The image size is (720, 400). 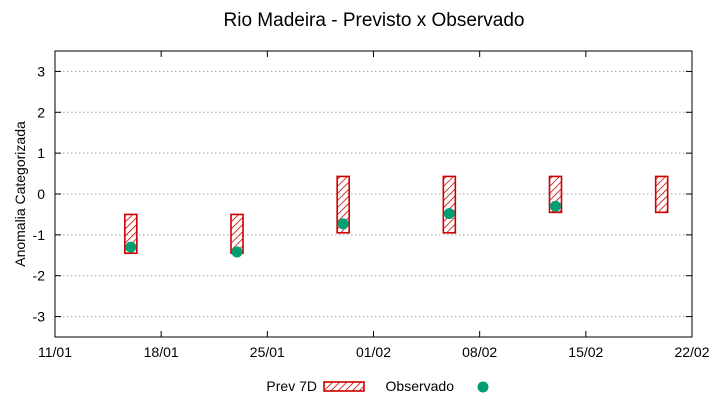 I want to click on legend-label-forecast: Prev 7D, so click(x=291, y=386).